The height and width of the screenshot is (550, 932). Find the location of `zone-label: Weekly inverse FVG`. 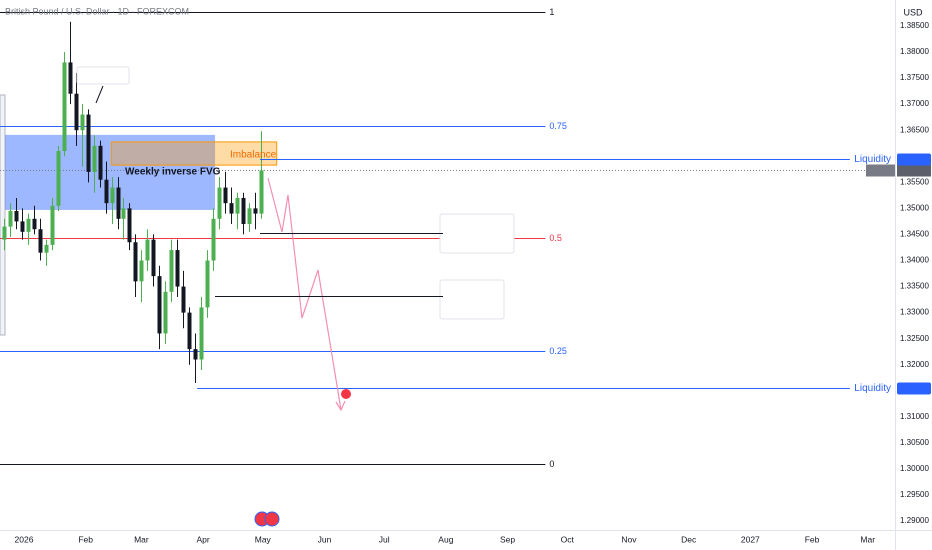

zone-label: Weekly inverse FVG is located at coordinates (173, 172).